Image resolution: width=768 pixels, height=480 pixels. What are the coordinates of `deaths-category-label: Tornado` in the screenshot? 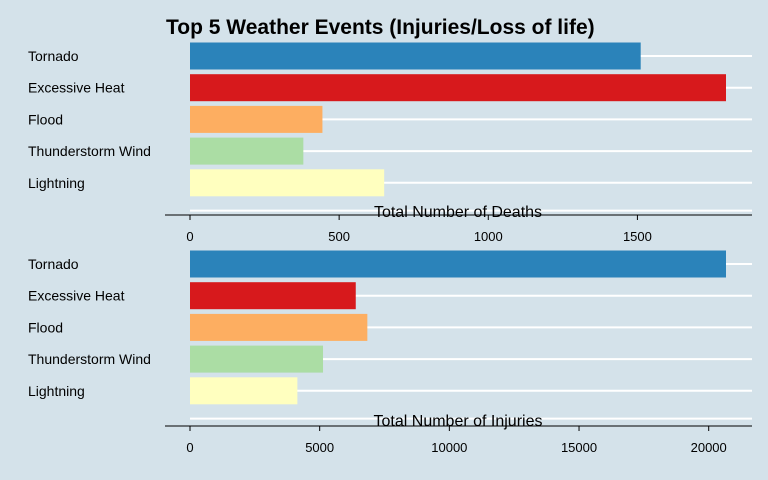 It's located at (53, 56).